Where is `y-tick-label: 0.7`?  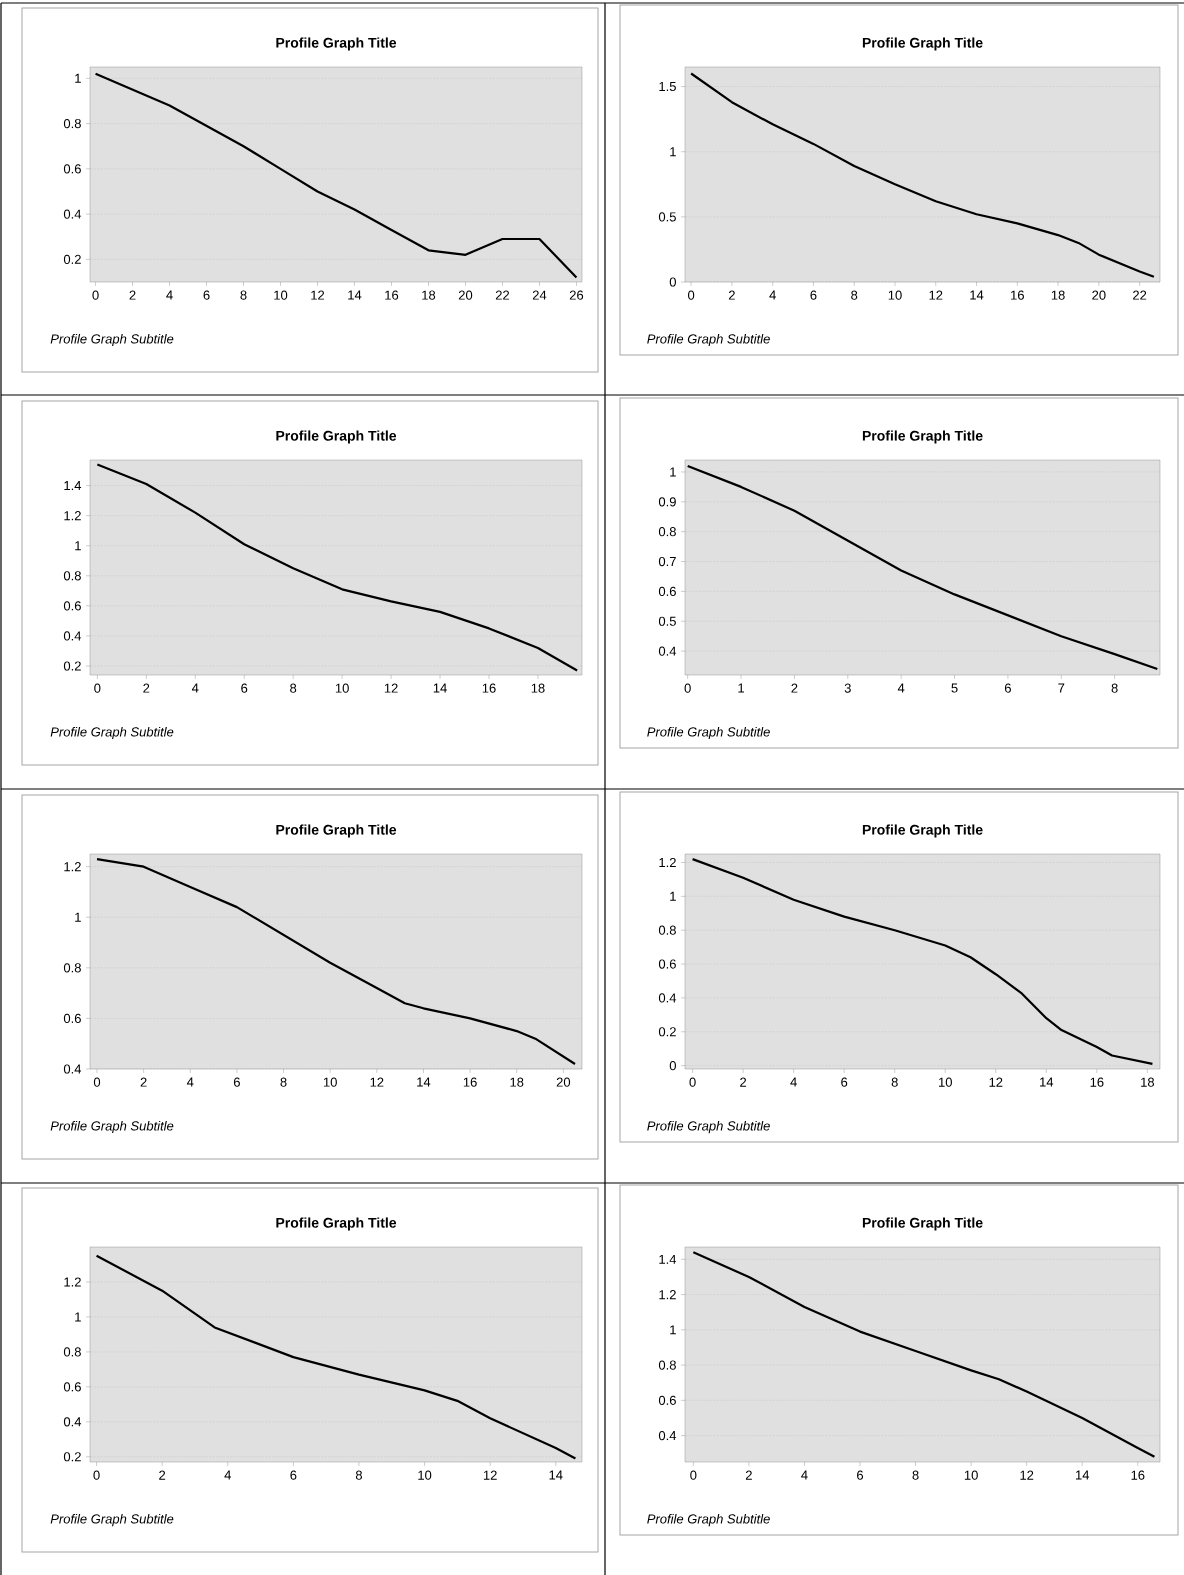 y-tick-label: 0.7 is located at coordinates (667, 561).